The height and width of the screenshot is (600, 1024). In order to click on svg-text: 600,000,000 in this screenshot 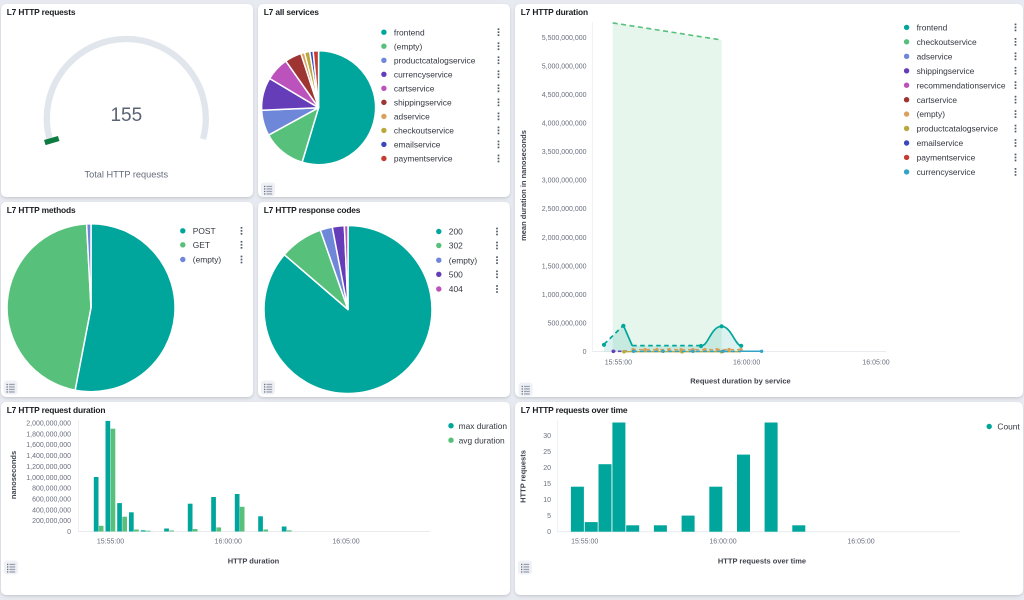, I will do `click(51, 500)`.